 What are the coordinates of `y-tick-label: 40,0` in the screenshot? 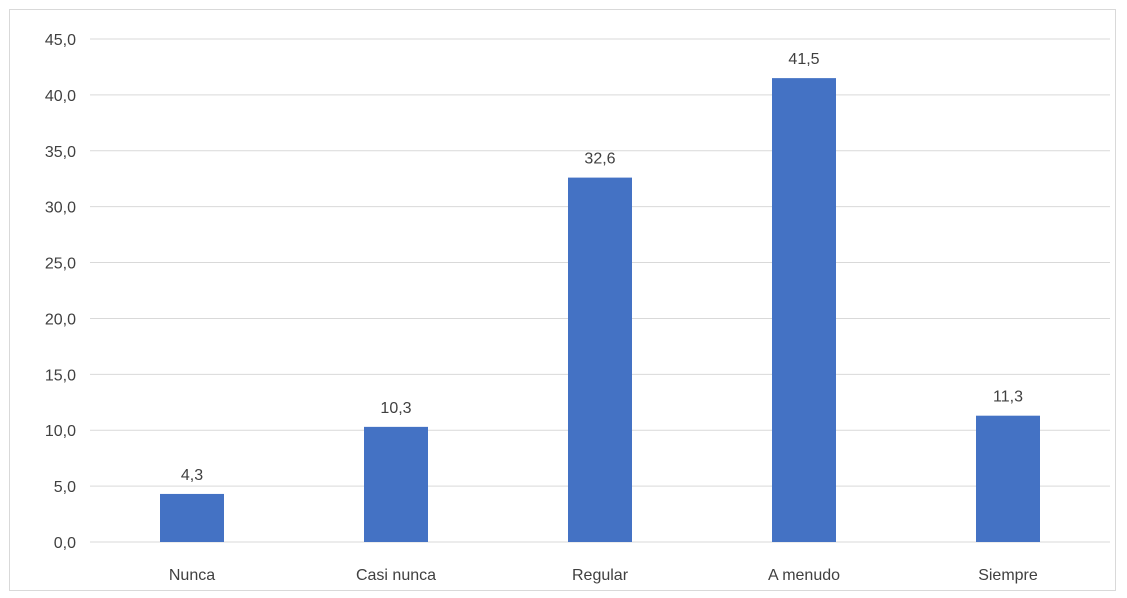 It's located at (60, 96).